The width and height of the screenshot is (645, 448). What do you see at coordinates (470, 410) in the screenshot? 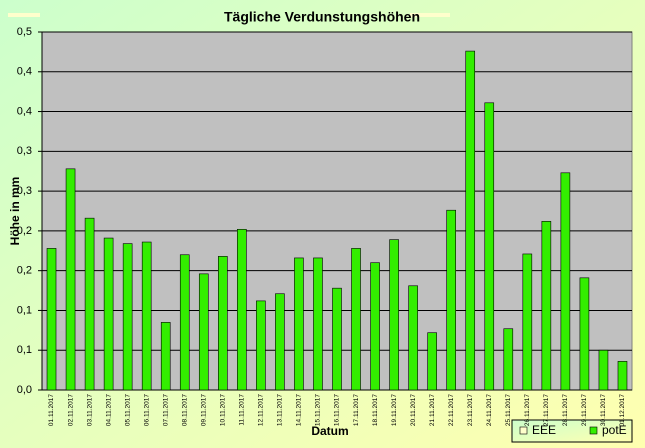
I see `x-tick-label: 23.11.2017` at bounding box center [470, 410].